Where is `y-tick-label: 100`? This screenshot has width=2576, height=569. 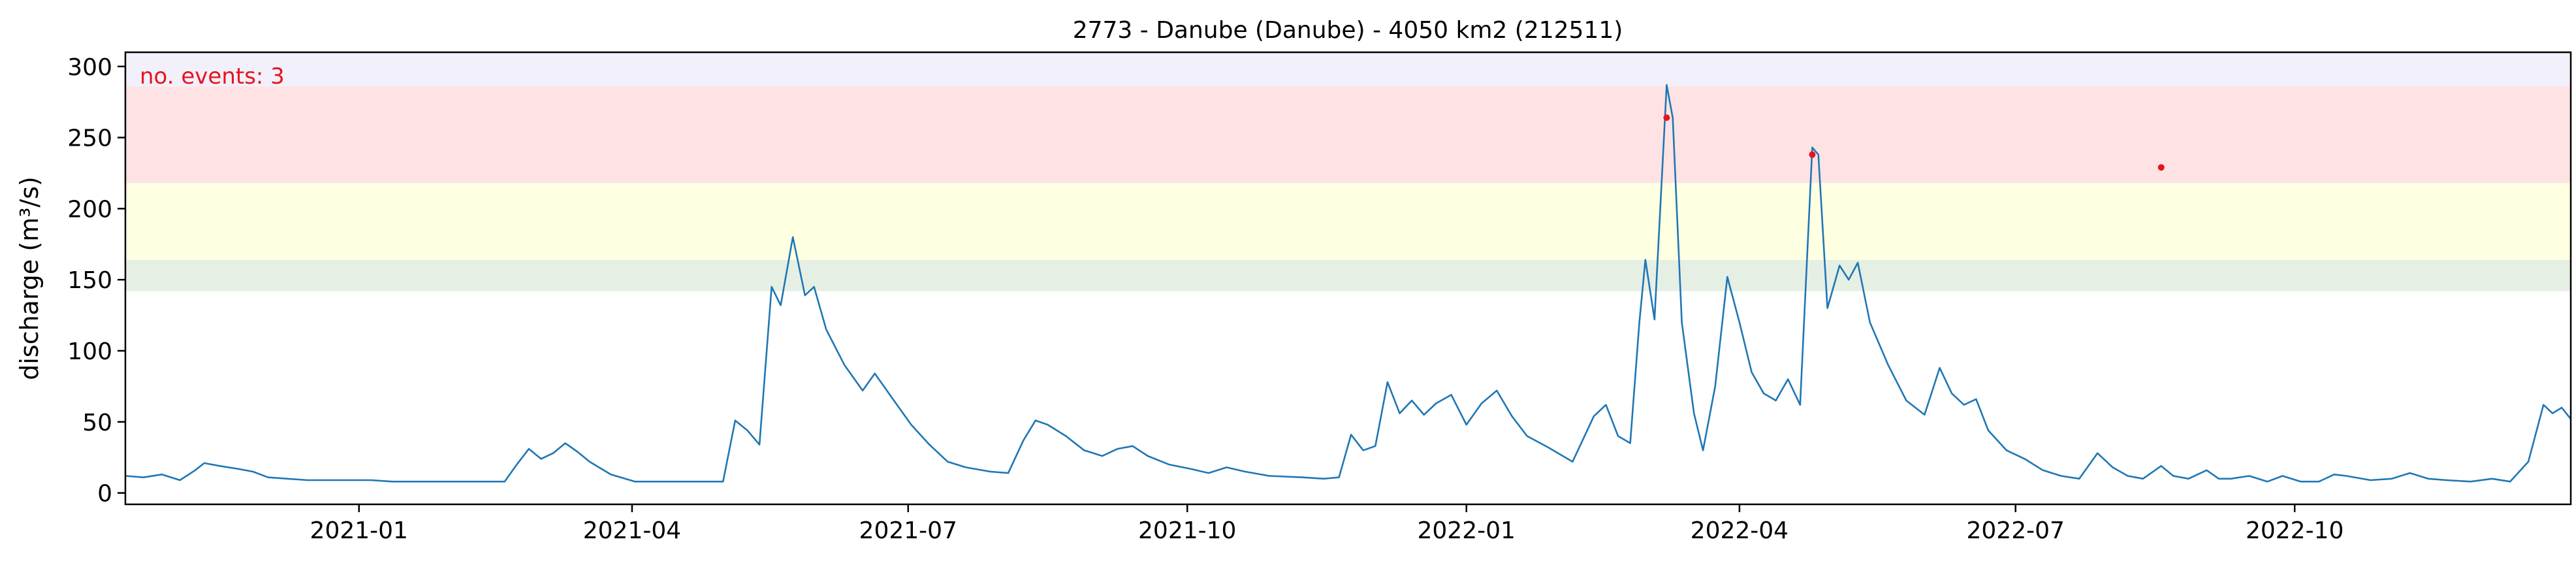
y-tick-label: 100 is located at coordinates (89, 351).